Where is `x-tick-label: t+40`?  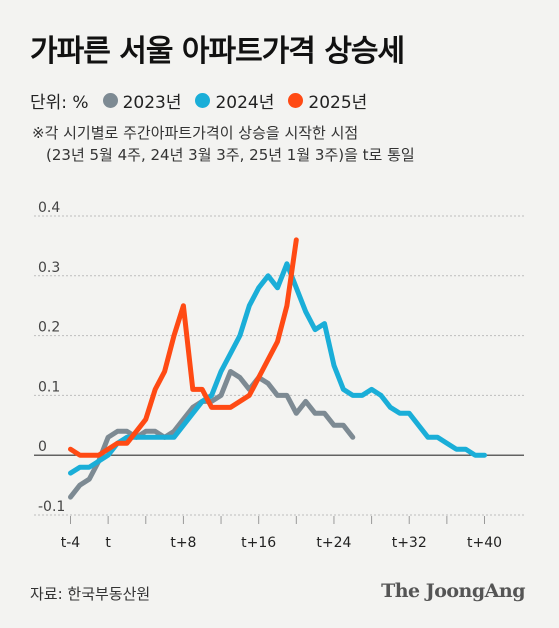 x-tick-label: t+40 is located at coordinates (484, 543).